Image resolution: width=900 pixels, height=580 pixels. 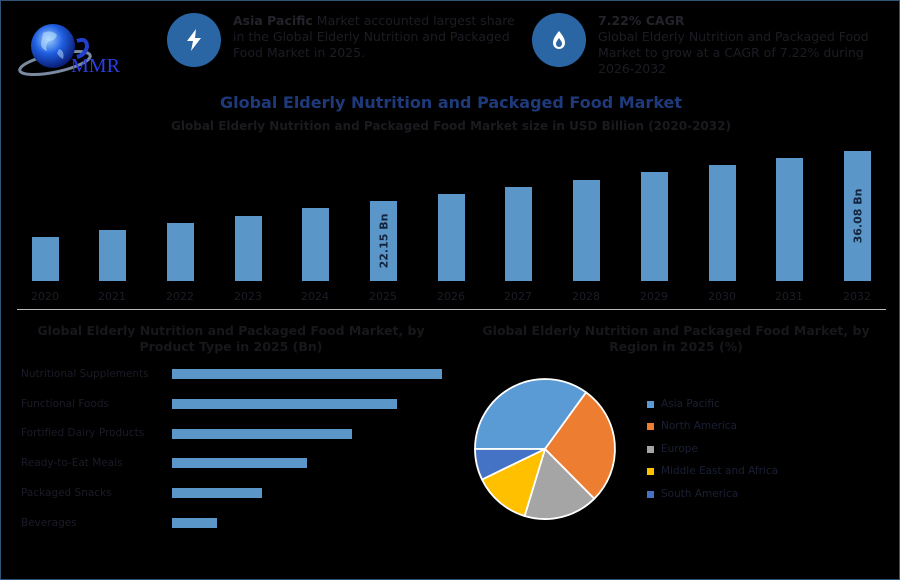 I want to click on legend-item-south-america: South America, so click(x=692, y=494).